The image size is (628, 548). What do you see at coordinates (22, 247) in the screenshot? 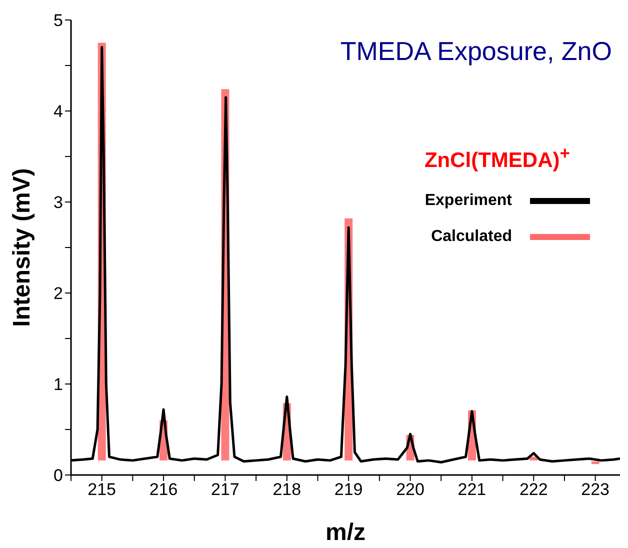
I see `y-axis-title: Intensity (mV)` at bounding box center [22, 247].